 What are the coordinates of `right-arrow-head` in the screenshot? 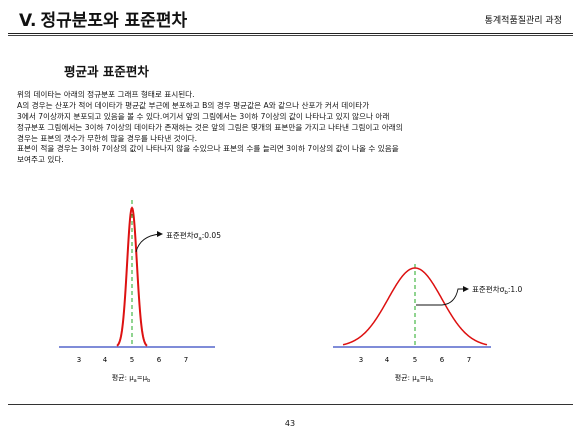 It's located at (466, 289).